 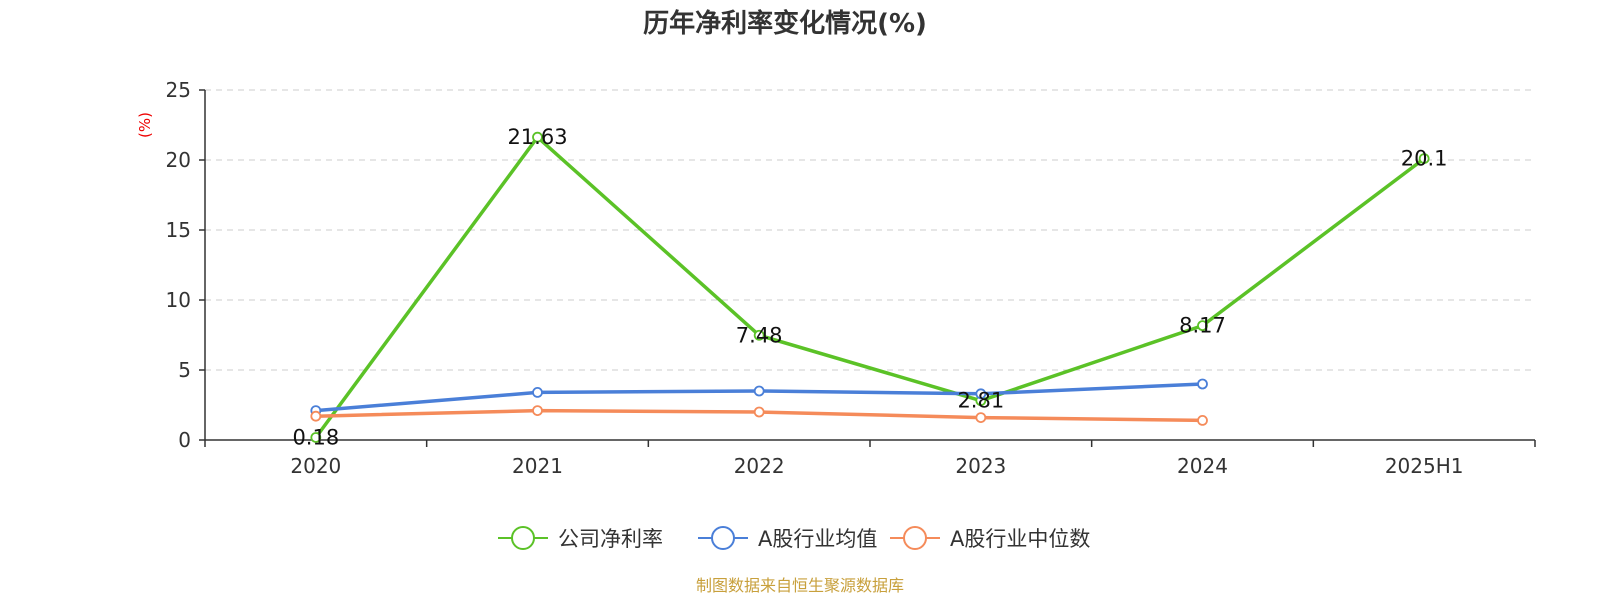 I want to click on data-label: 0.18, so click(x=315, y=437).